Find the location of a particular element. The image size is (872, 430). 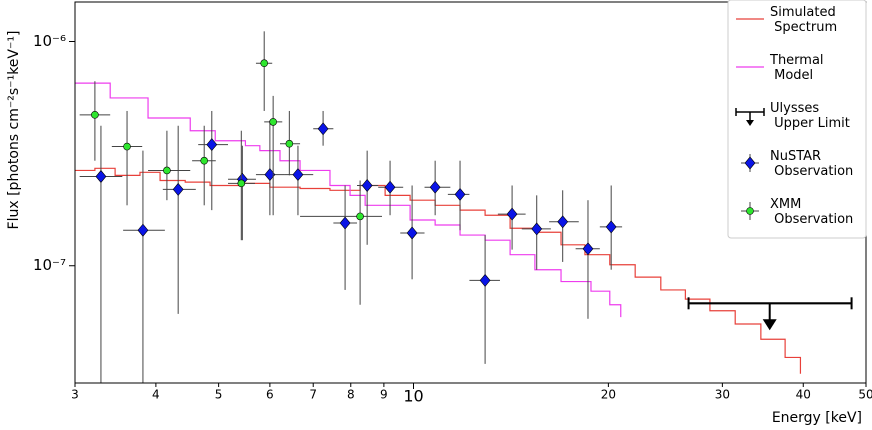

legend-label-line: NuSTAR is located at coordinates (795, 156).